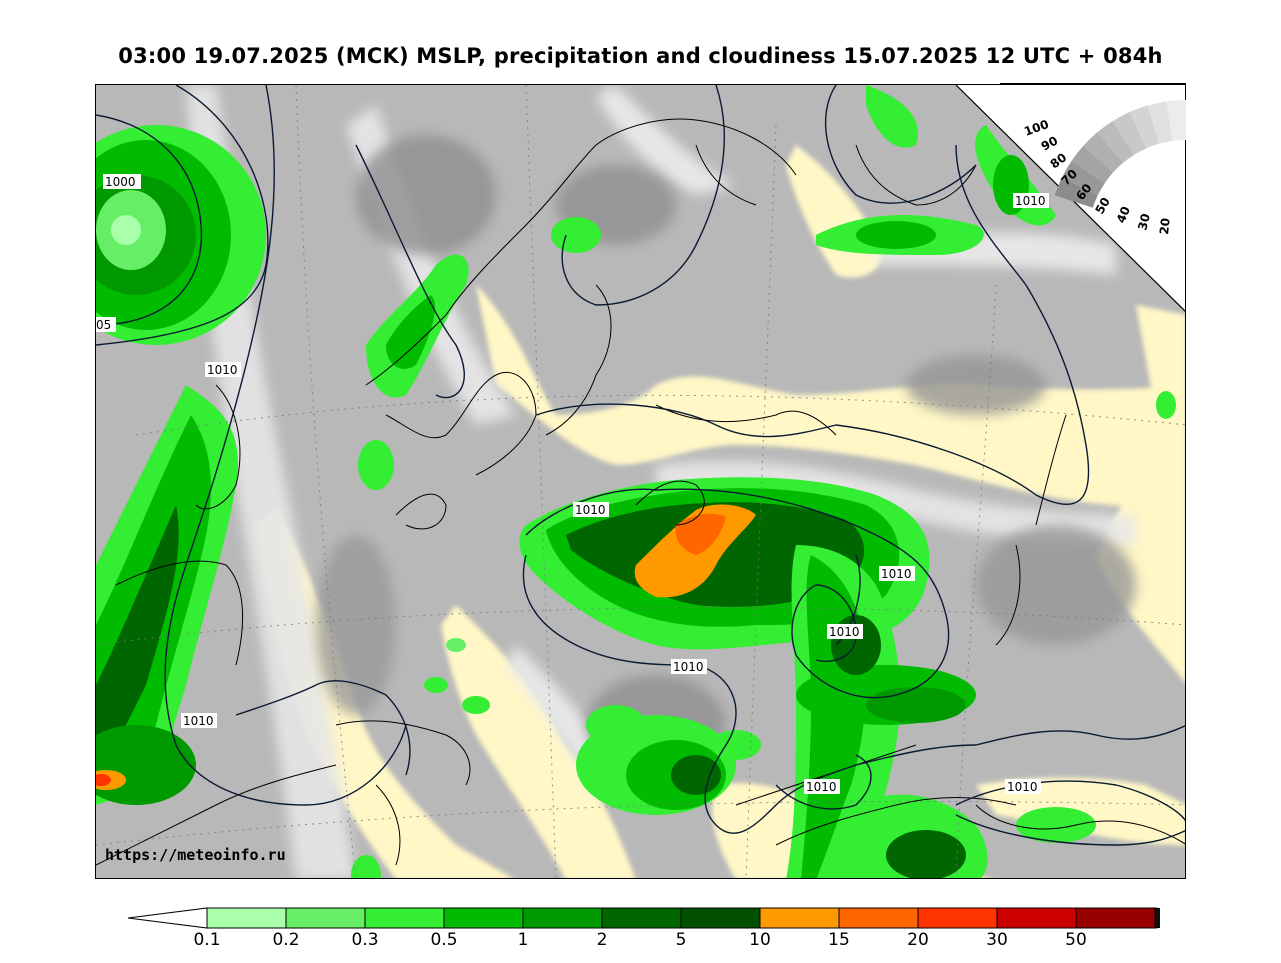  I want to click on colorbar-upper-extension, so click(1157, 918).